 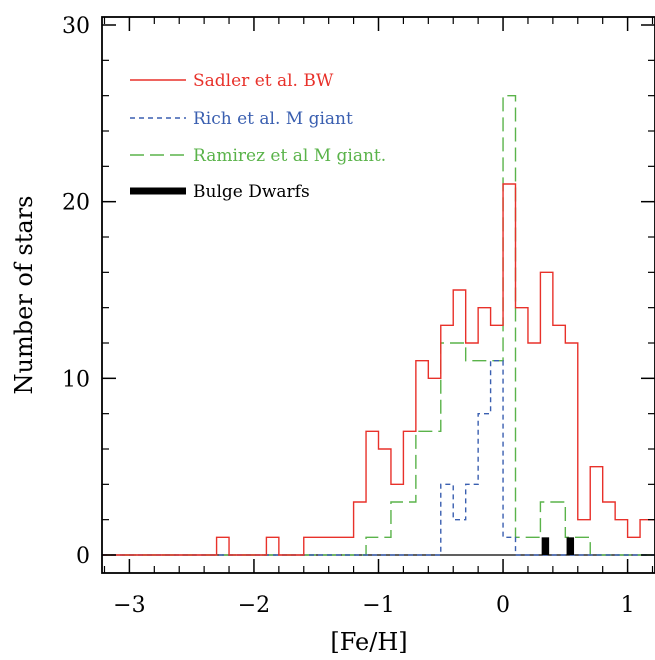 I want to click on x-tick-label: −1, so click(x=378, y=605).